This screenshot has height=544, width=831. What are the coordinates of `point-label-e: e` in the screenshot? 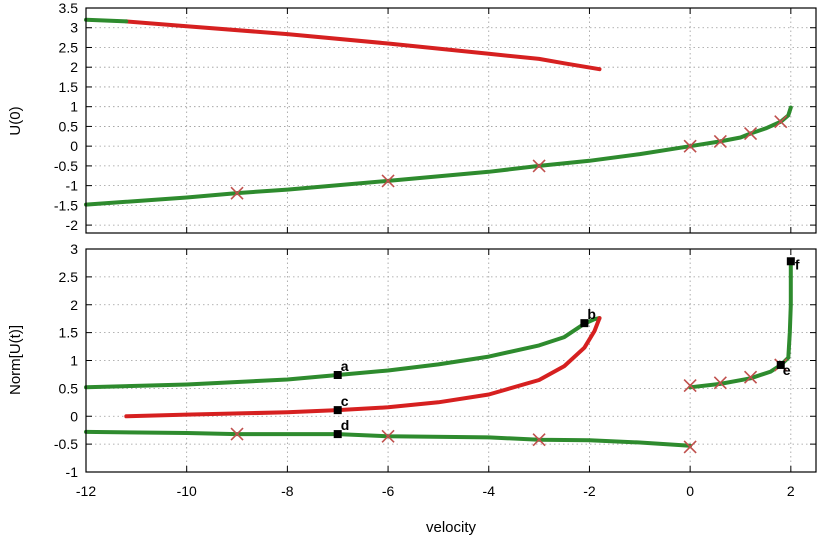 It's located at (787, 370).